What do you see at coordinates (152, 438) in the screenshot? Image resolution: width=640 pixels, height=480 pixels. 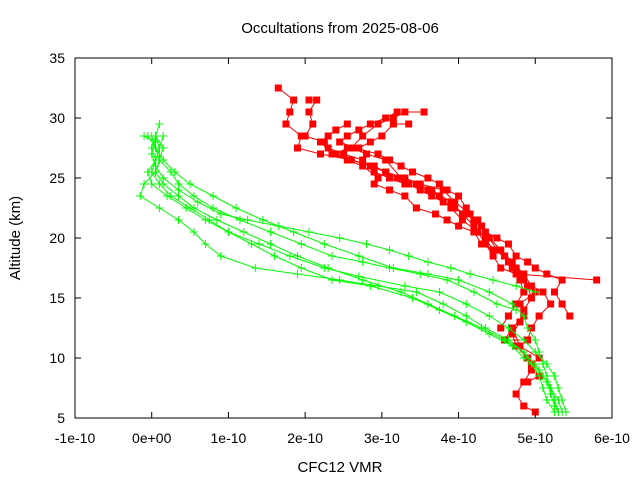 I see `x-tick-label: 0e+00` at bounding box center [152, 438].